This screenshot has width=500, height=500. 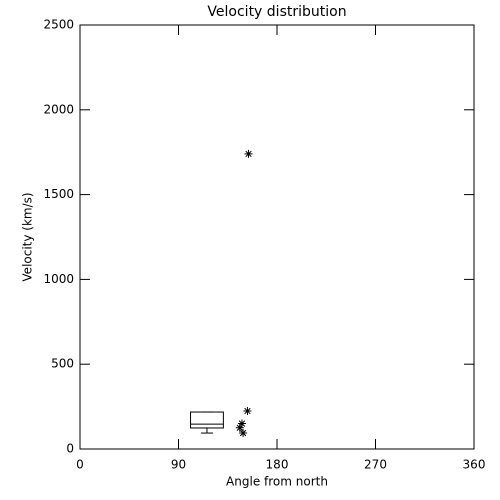 What do you see at coordinates (80, 465) in the screenshot?
I see `x-tick-label: 0` at bounding box center [80, 465].